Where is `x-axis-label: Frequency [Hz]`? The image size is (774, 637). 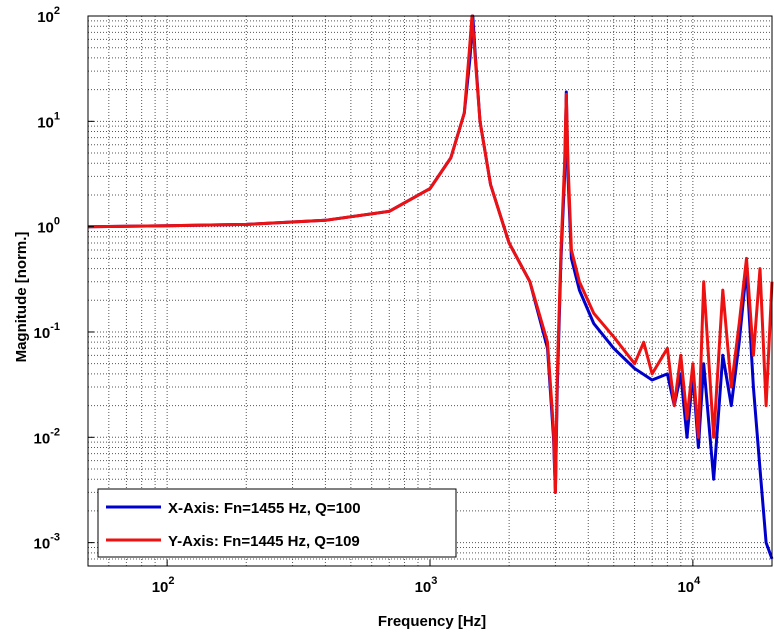 x-axis-label: Frequency [Hz] is located at coordinates (432, 621).